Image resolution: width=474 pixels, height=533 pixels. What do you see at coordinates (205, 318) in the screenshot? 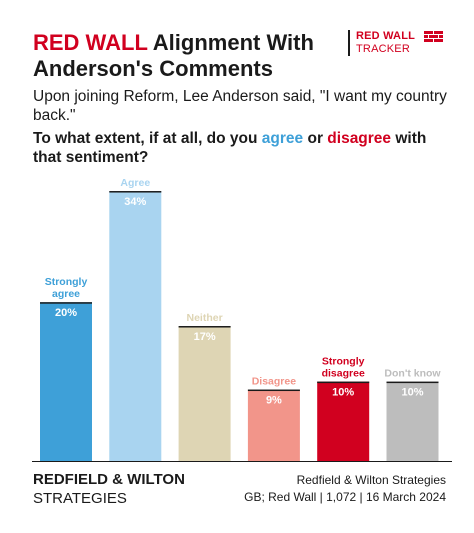
I see `category-label-2-0: Neither` at bounding box center [205, 318].